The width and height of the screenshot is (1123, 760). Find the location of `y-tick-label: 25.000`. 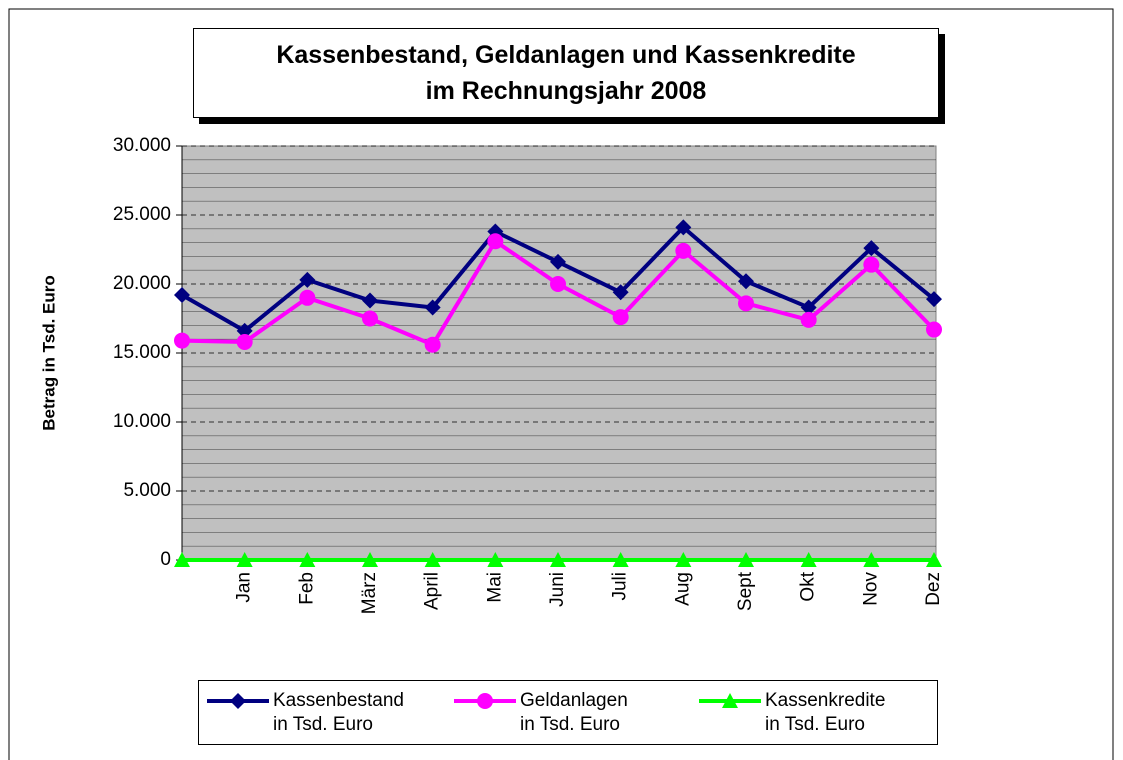

y-tick-label: 25.000 is located at coordinates (142, 214).